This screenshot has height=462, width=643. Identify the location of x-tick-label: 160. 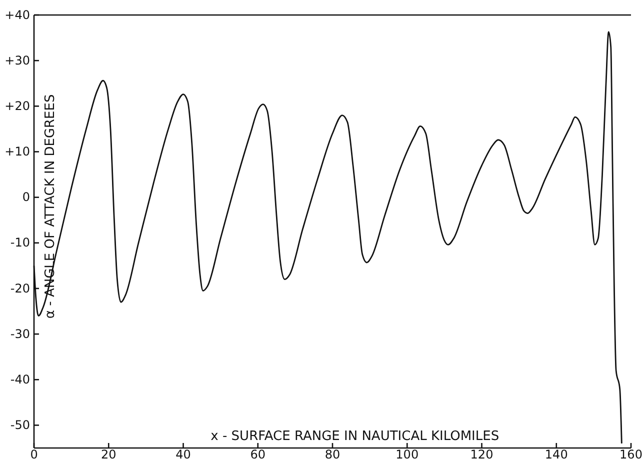
(631, 455).